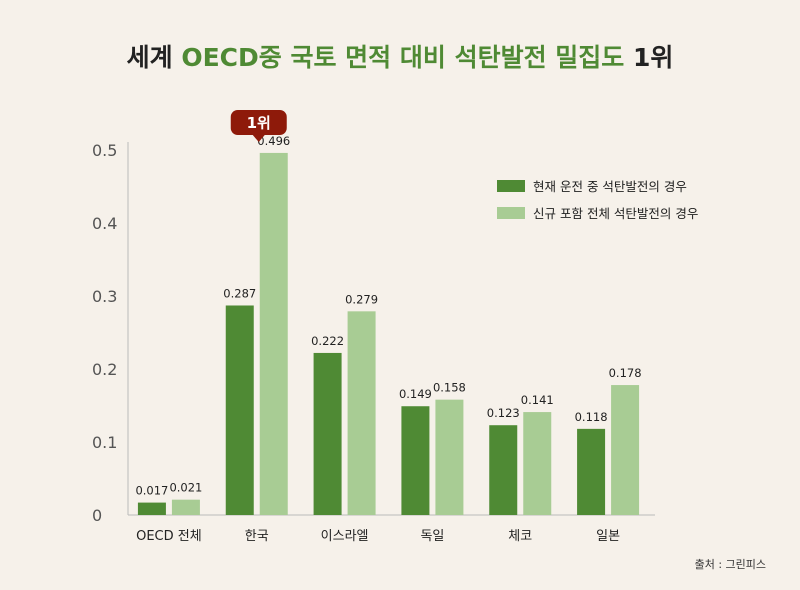 This screenshot has width=800, height=590. Describe the element at coordinates (608, 536) in the screenshot. I see `x-tick-label: 일본` at that location.